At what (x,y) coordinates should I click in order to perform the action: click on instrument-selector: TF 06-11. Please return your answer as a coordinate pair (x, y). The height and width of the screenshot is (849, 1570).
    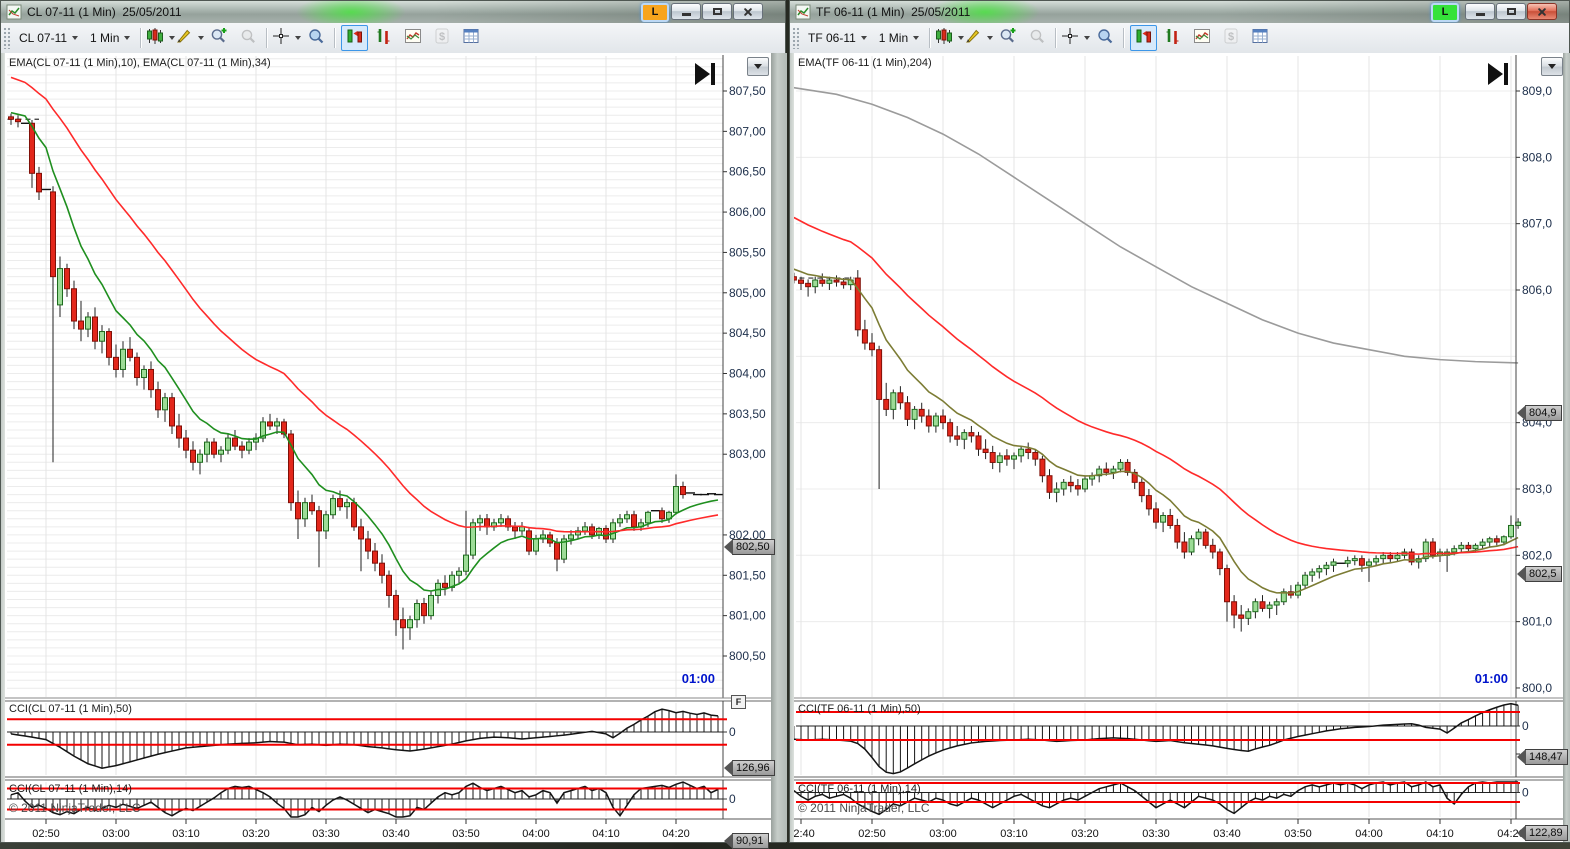
    Looking at the image, I should click on (837, 38).